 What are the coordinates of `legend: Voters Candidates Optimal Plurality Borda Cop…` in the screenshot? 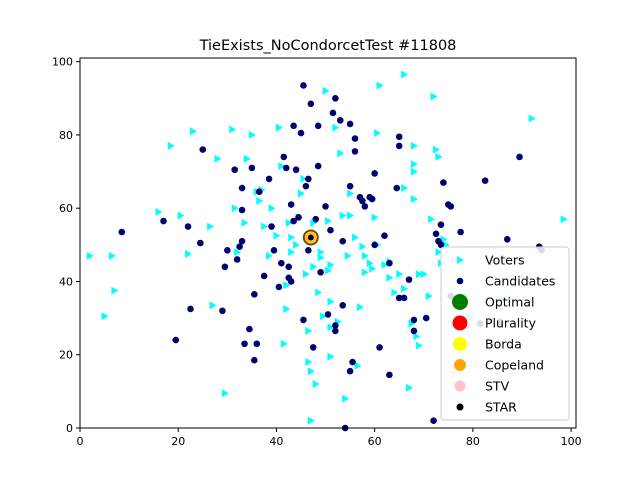 It's located at (505, 333).